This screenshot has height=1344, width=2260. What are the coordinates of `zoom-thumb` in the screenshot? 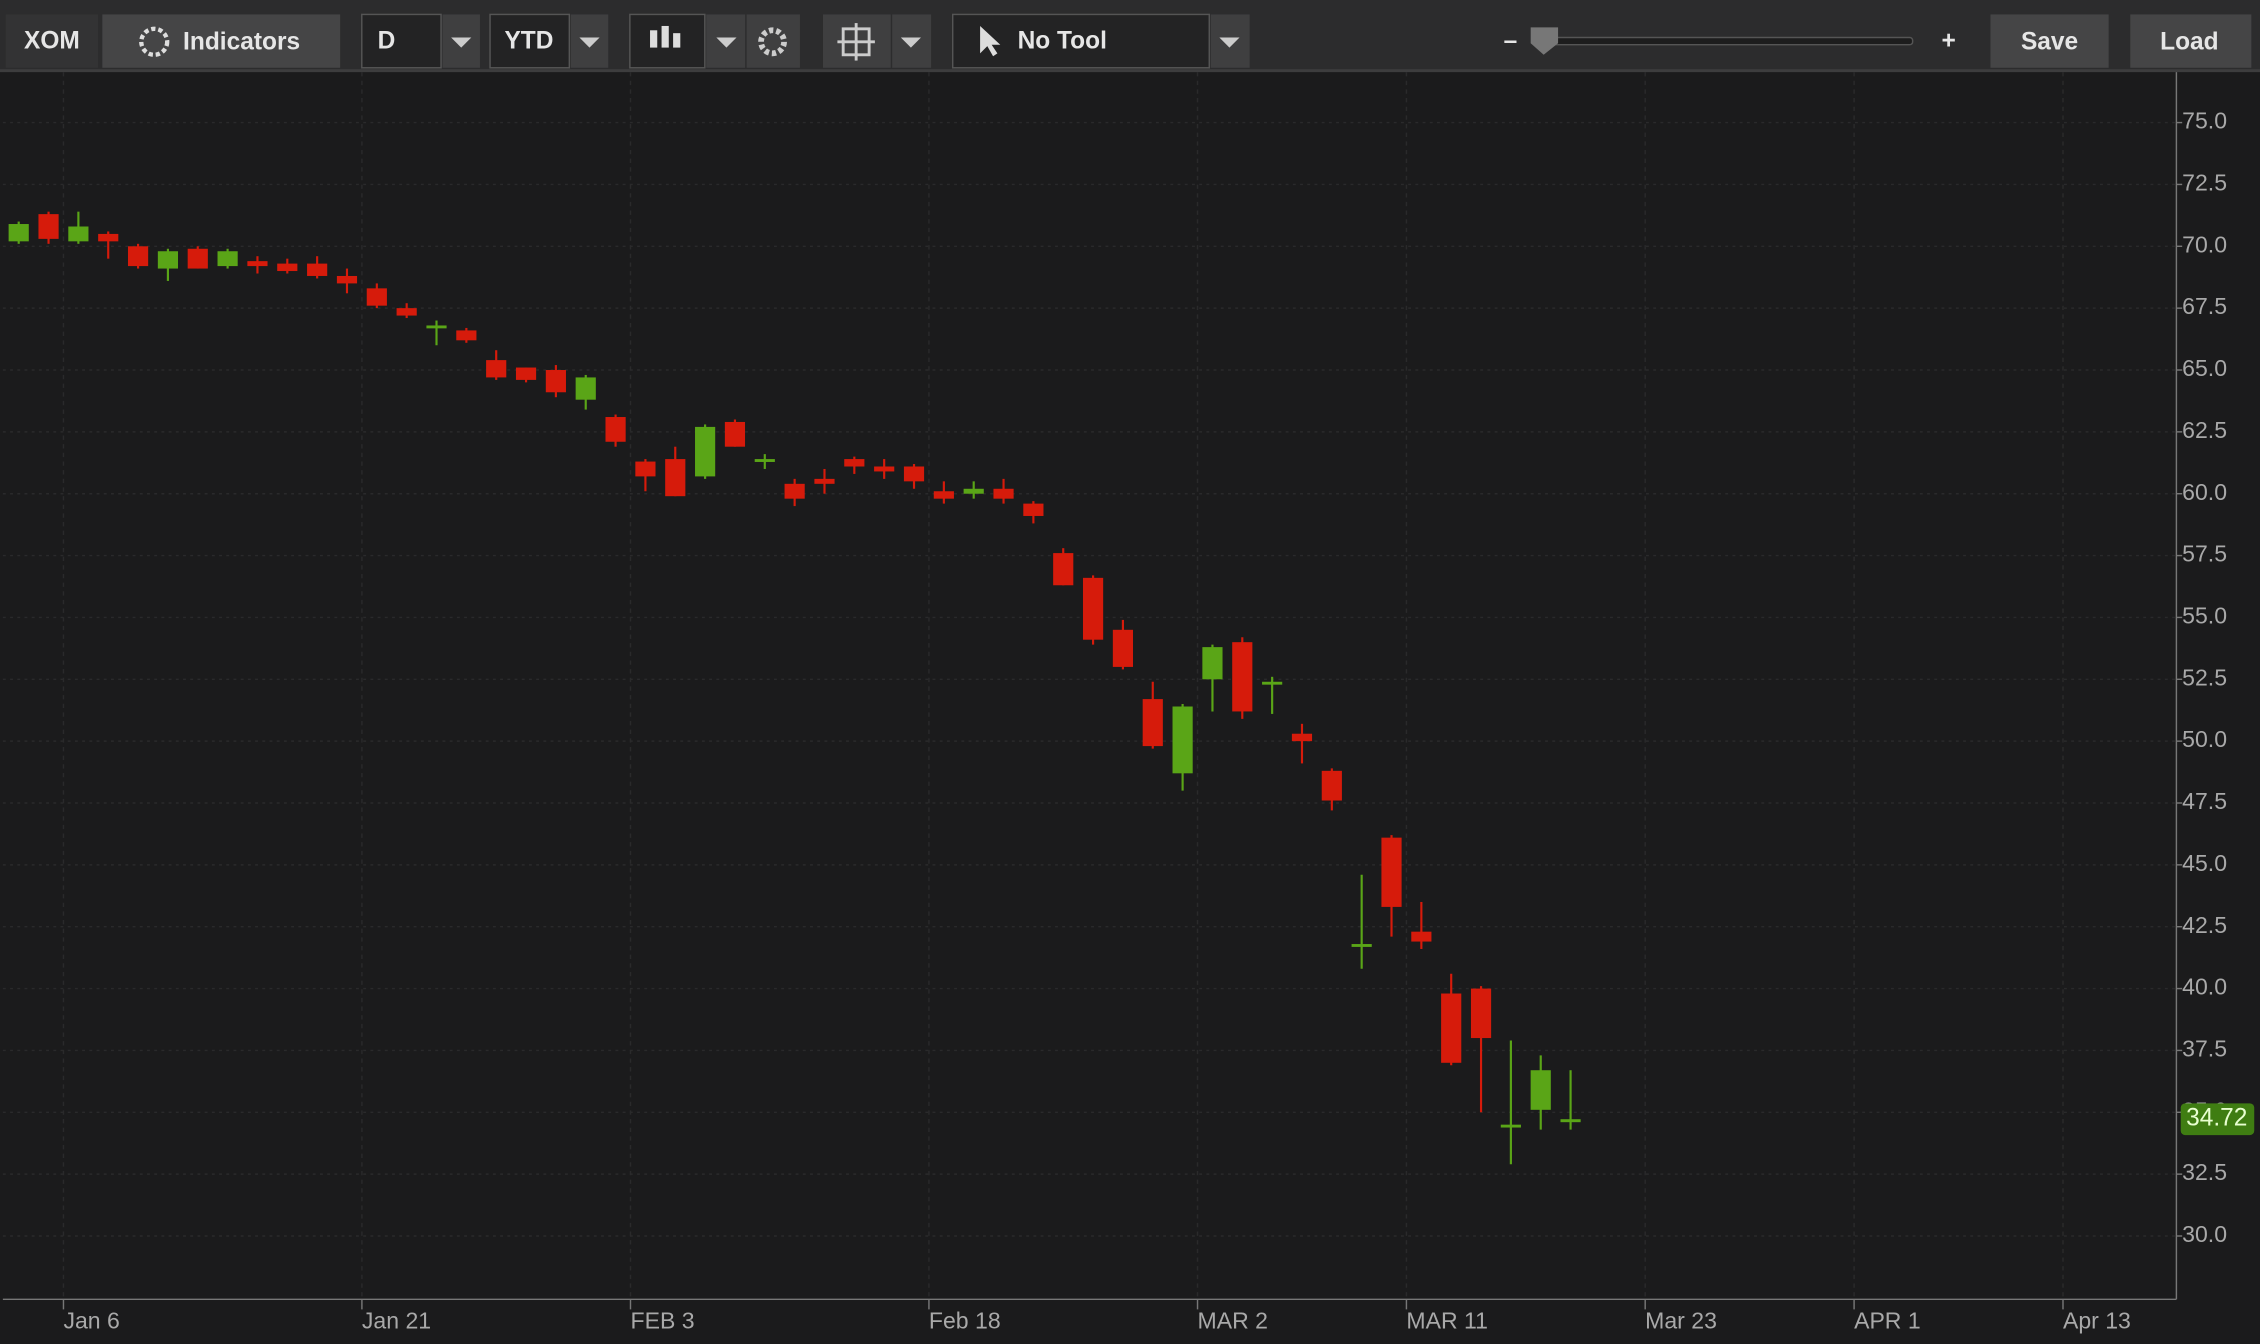 It's located at (1544, 41).